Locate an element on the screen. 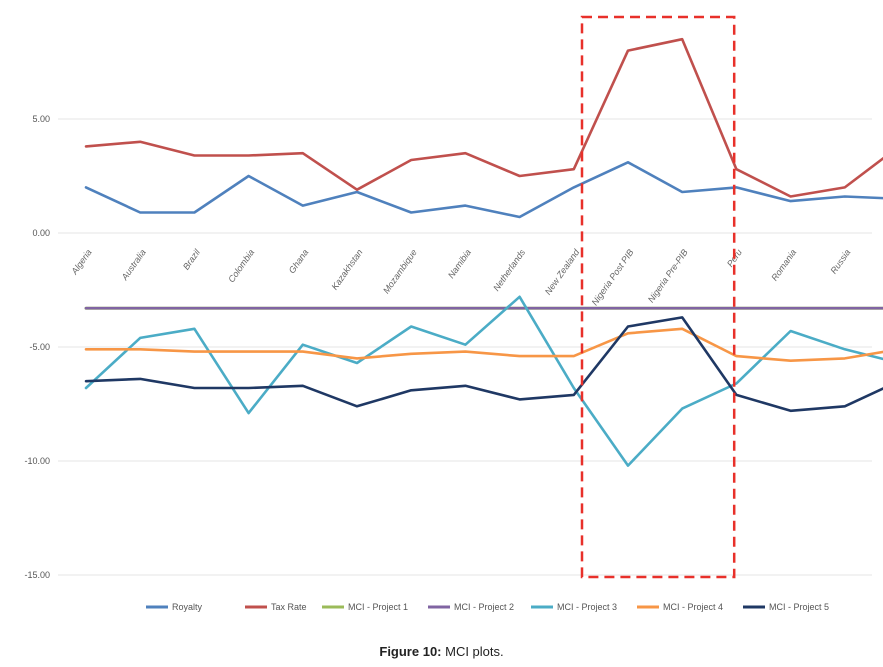  series-line-royalty is located at coordinates (483, 190).